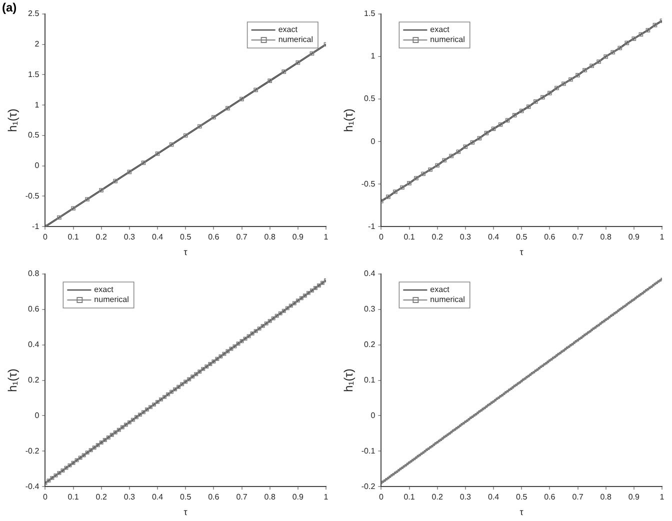 This screenshot has height=521, width=672. What do you see at coordinates (34, 309) in the screenshot?
I see `y-tick-label: 0.6` at bounding box center [34, 309].